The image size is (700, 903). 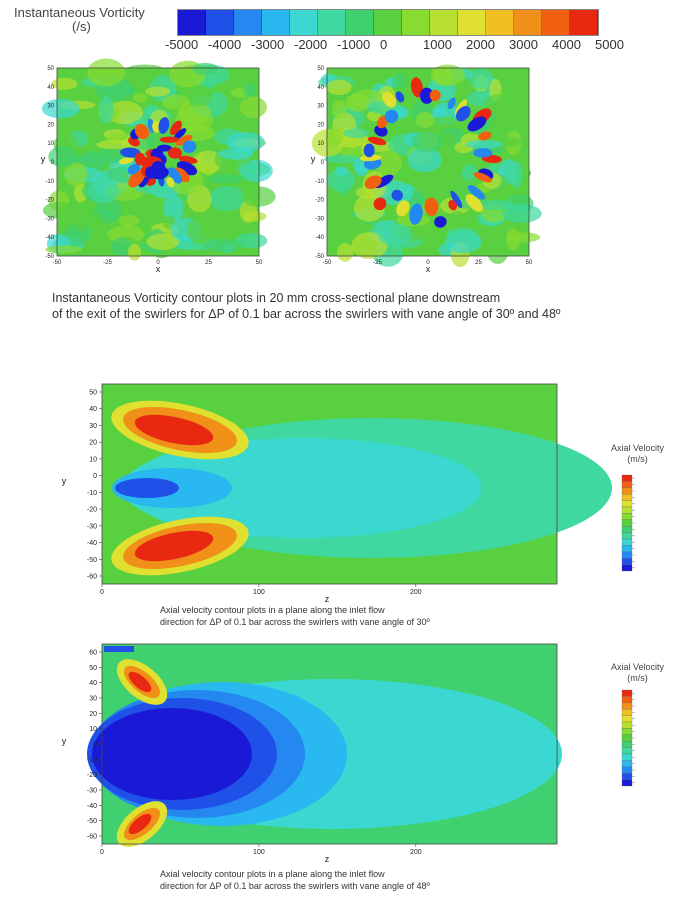 What do you see at coordinates (609, 44) in the screenshot?
I see `vorticity-colorbar-tick: 5000` at bounding box center [609, 44].